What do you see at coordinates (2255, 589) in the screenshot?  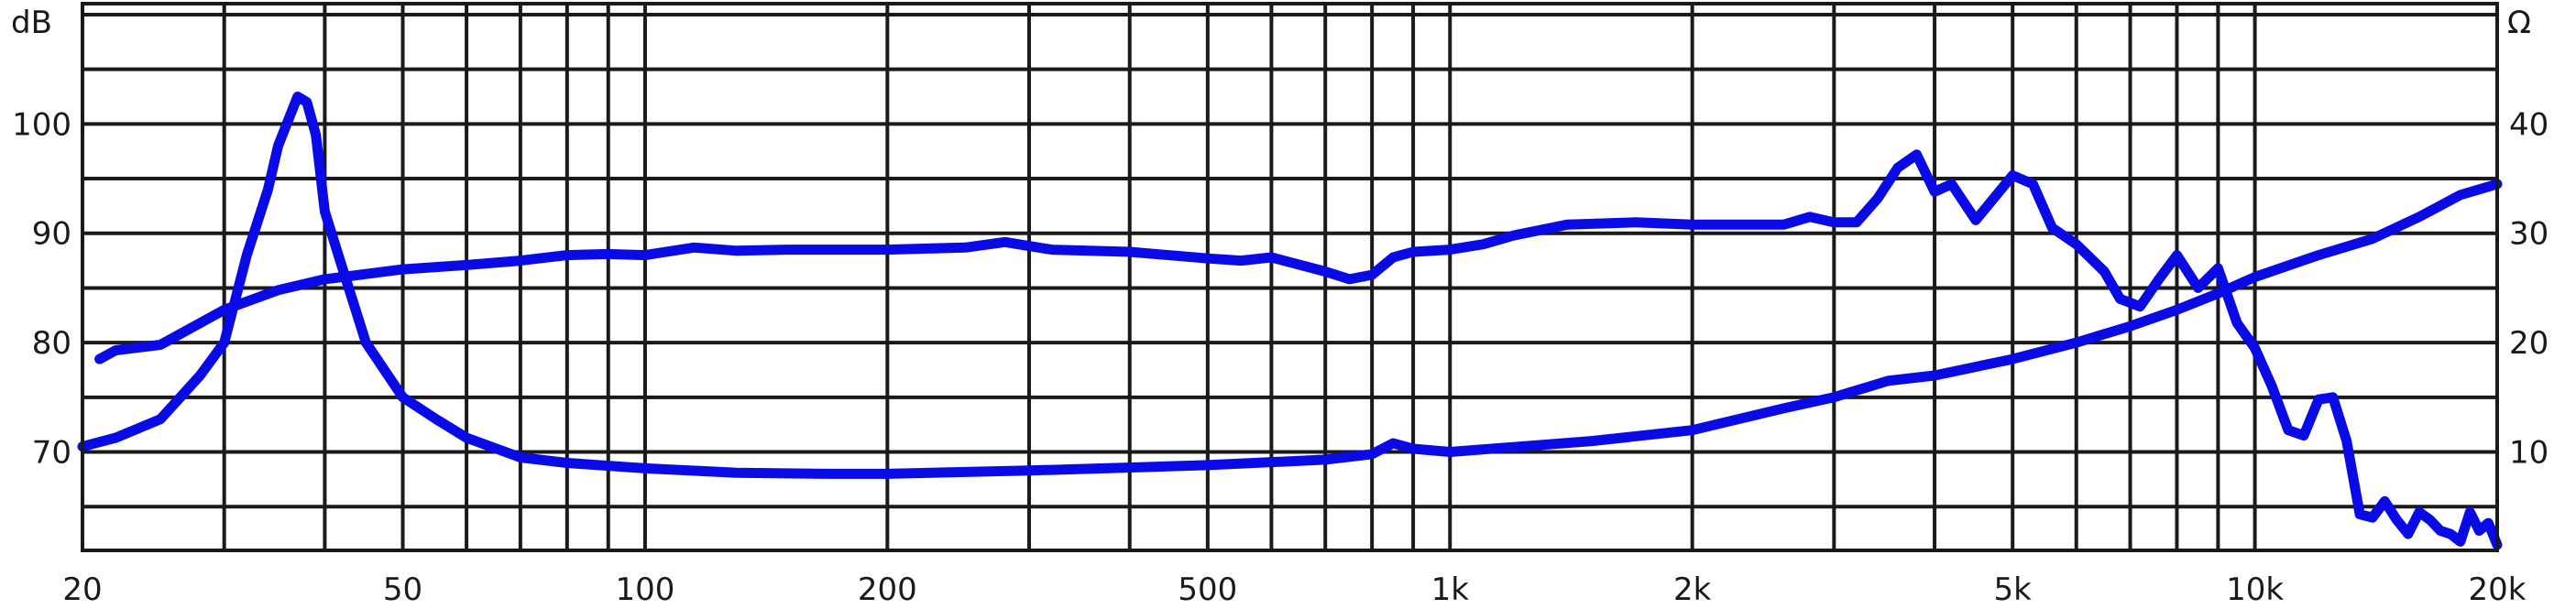 I see `x-tick-label-8: 10k` at bounding box center [2255, 589].